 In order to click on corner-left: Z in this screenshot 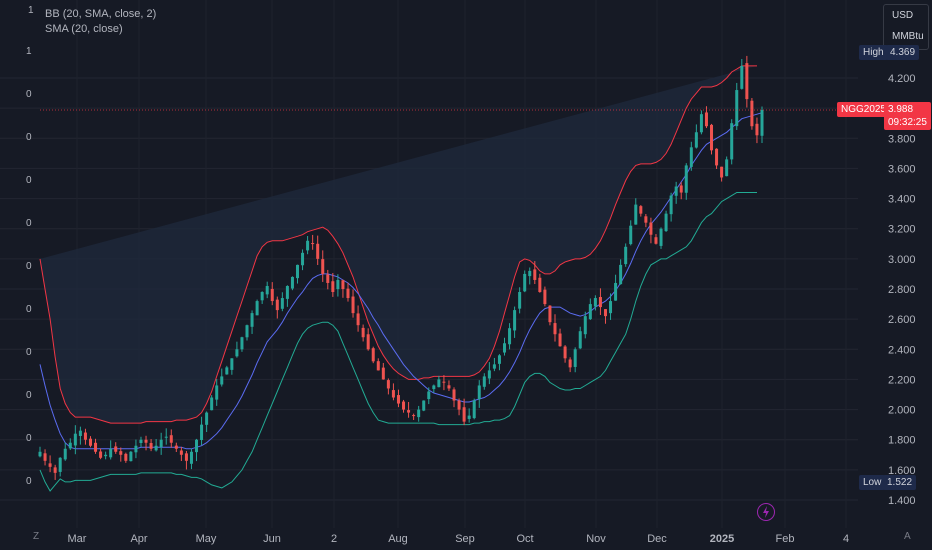, I will do `click(36, 536)`.